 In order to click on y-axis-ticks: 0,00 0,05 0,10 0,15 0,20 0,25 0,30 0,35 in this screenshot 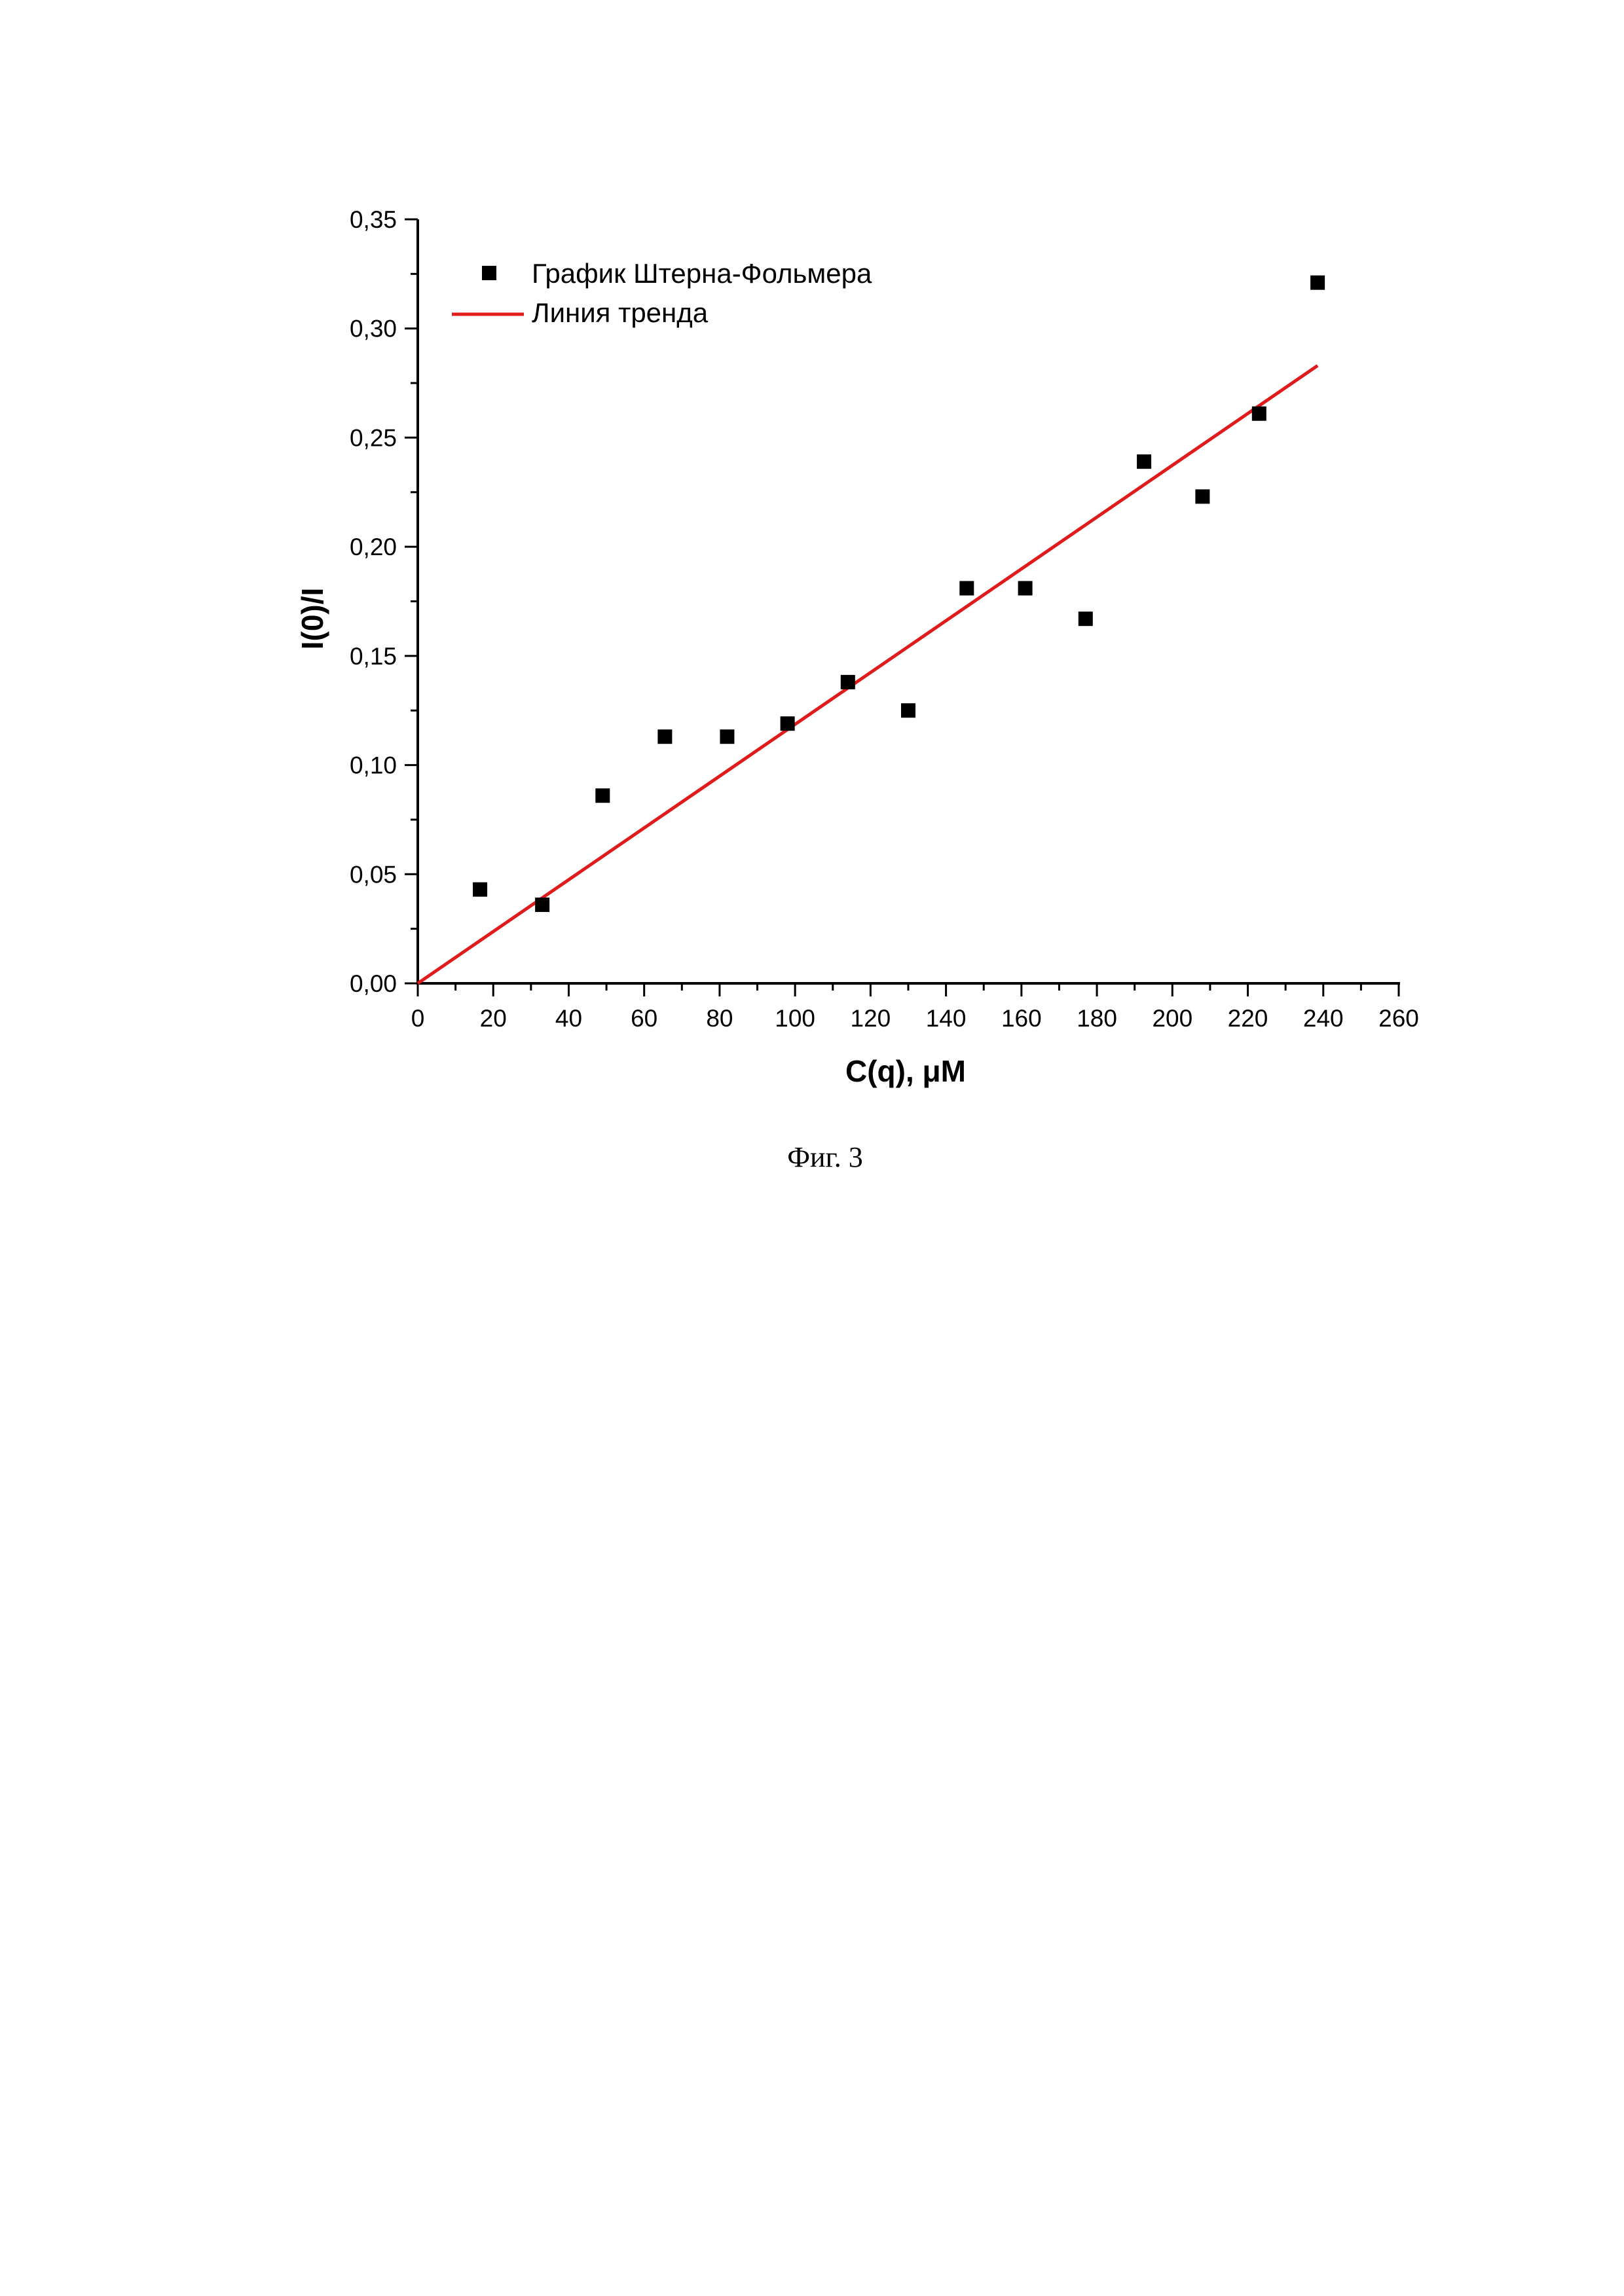, I will do `click(384, 601)`.